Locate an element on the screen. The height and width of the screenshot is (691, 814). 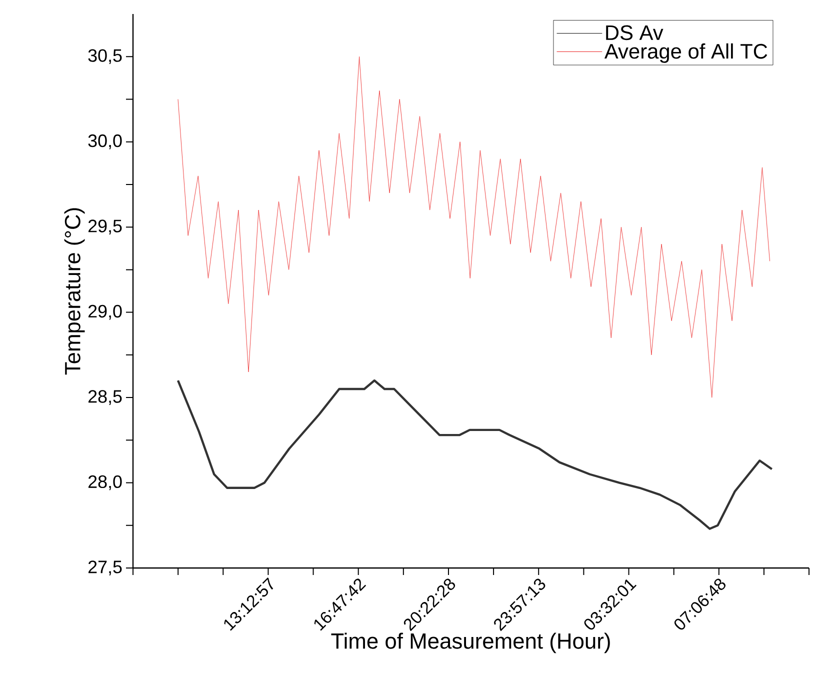
y-tick-label: 30,5 is located at coordinates (105, 56).